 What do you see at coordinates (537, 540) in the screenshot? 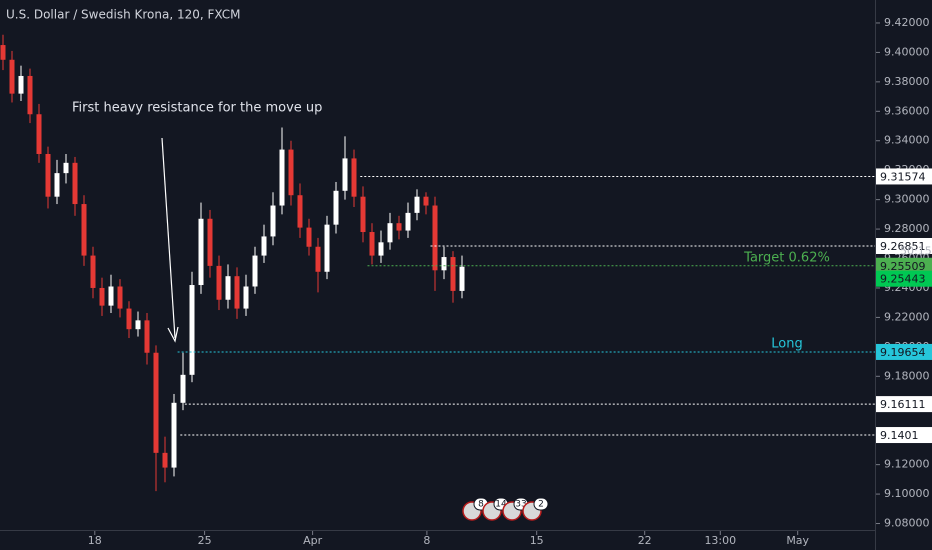
I see `x-tick-label: 15` at bounding box center [537, 540].